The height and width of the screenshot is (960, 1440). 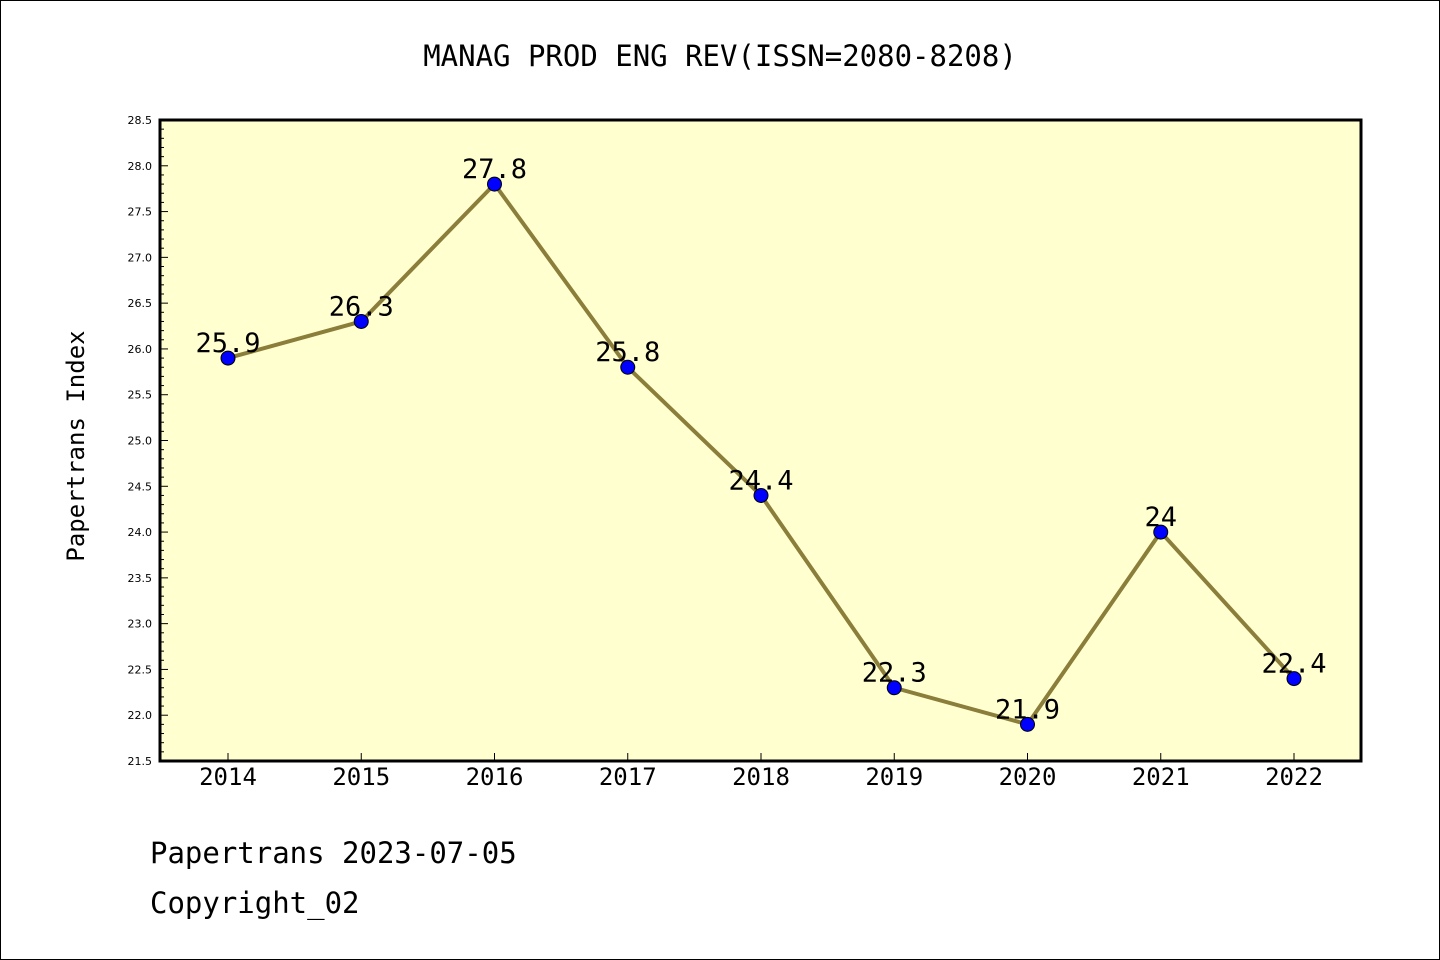 I want to click on y-axis-label: Papertrans Index, so click(x=76, y=445).